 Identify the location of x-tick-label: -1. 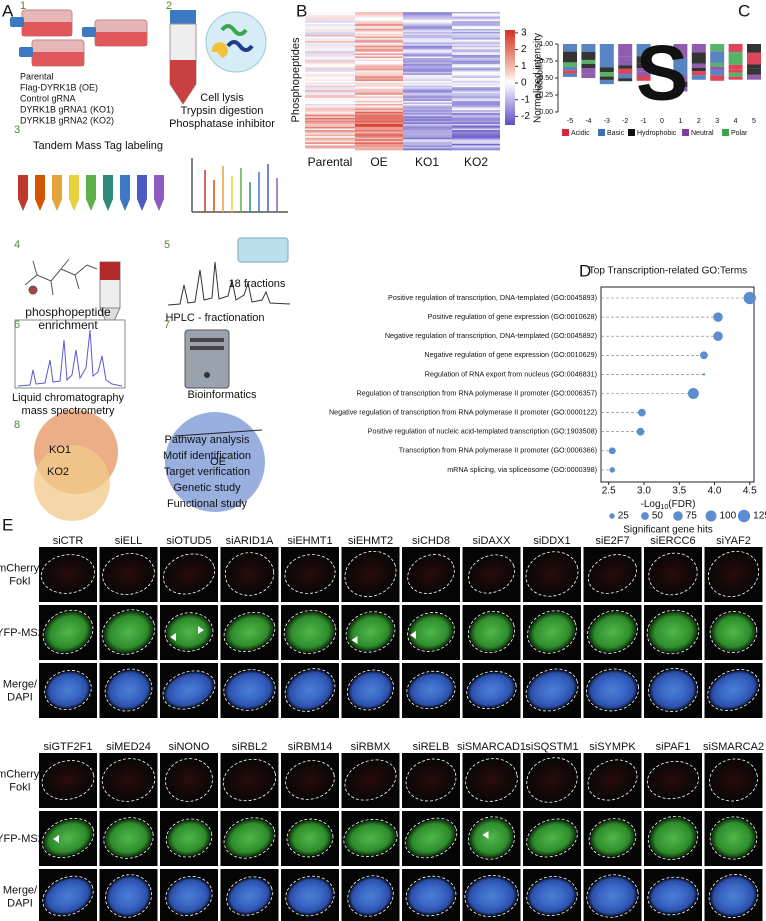
(643, 121).